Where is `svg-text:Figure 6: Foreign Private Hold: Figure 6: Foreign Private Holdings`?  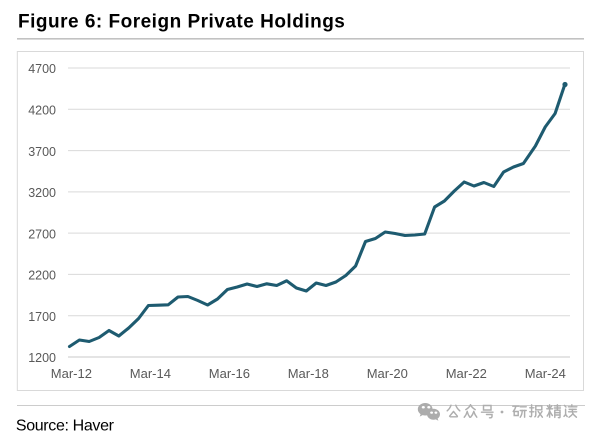 svg-text:Figure 6: Foreign Private Hold: Figure 6: Foreign Private Holdings is located at coordinates (181, 22).